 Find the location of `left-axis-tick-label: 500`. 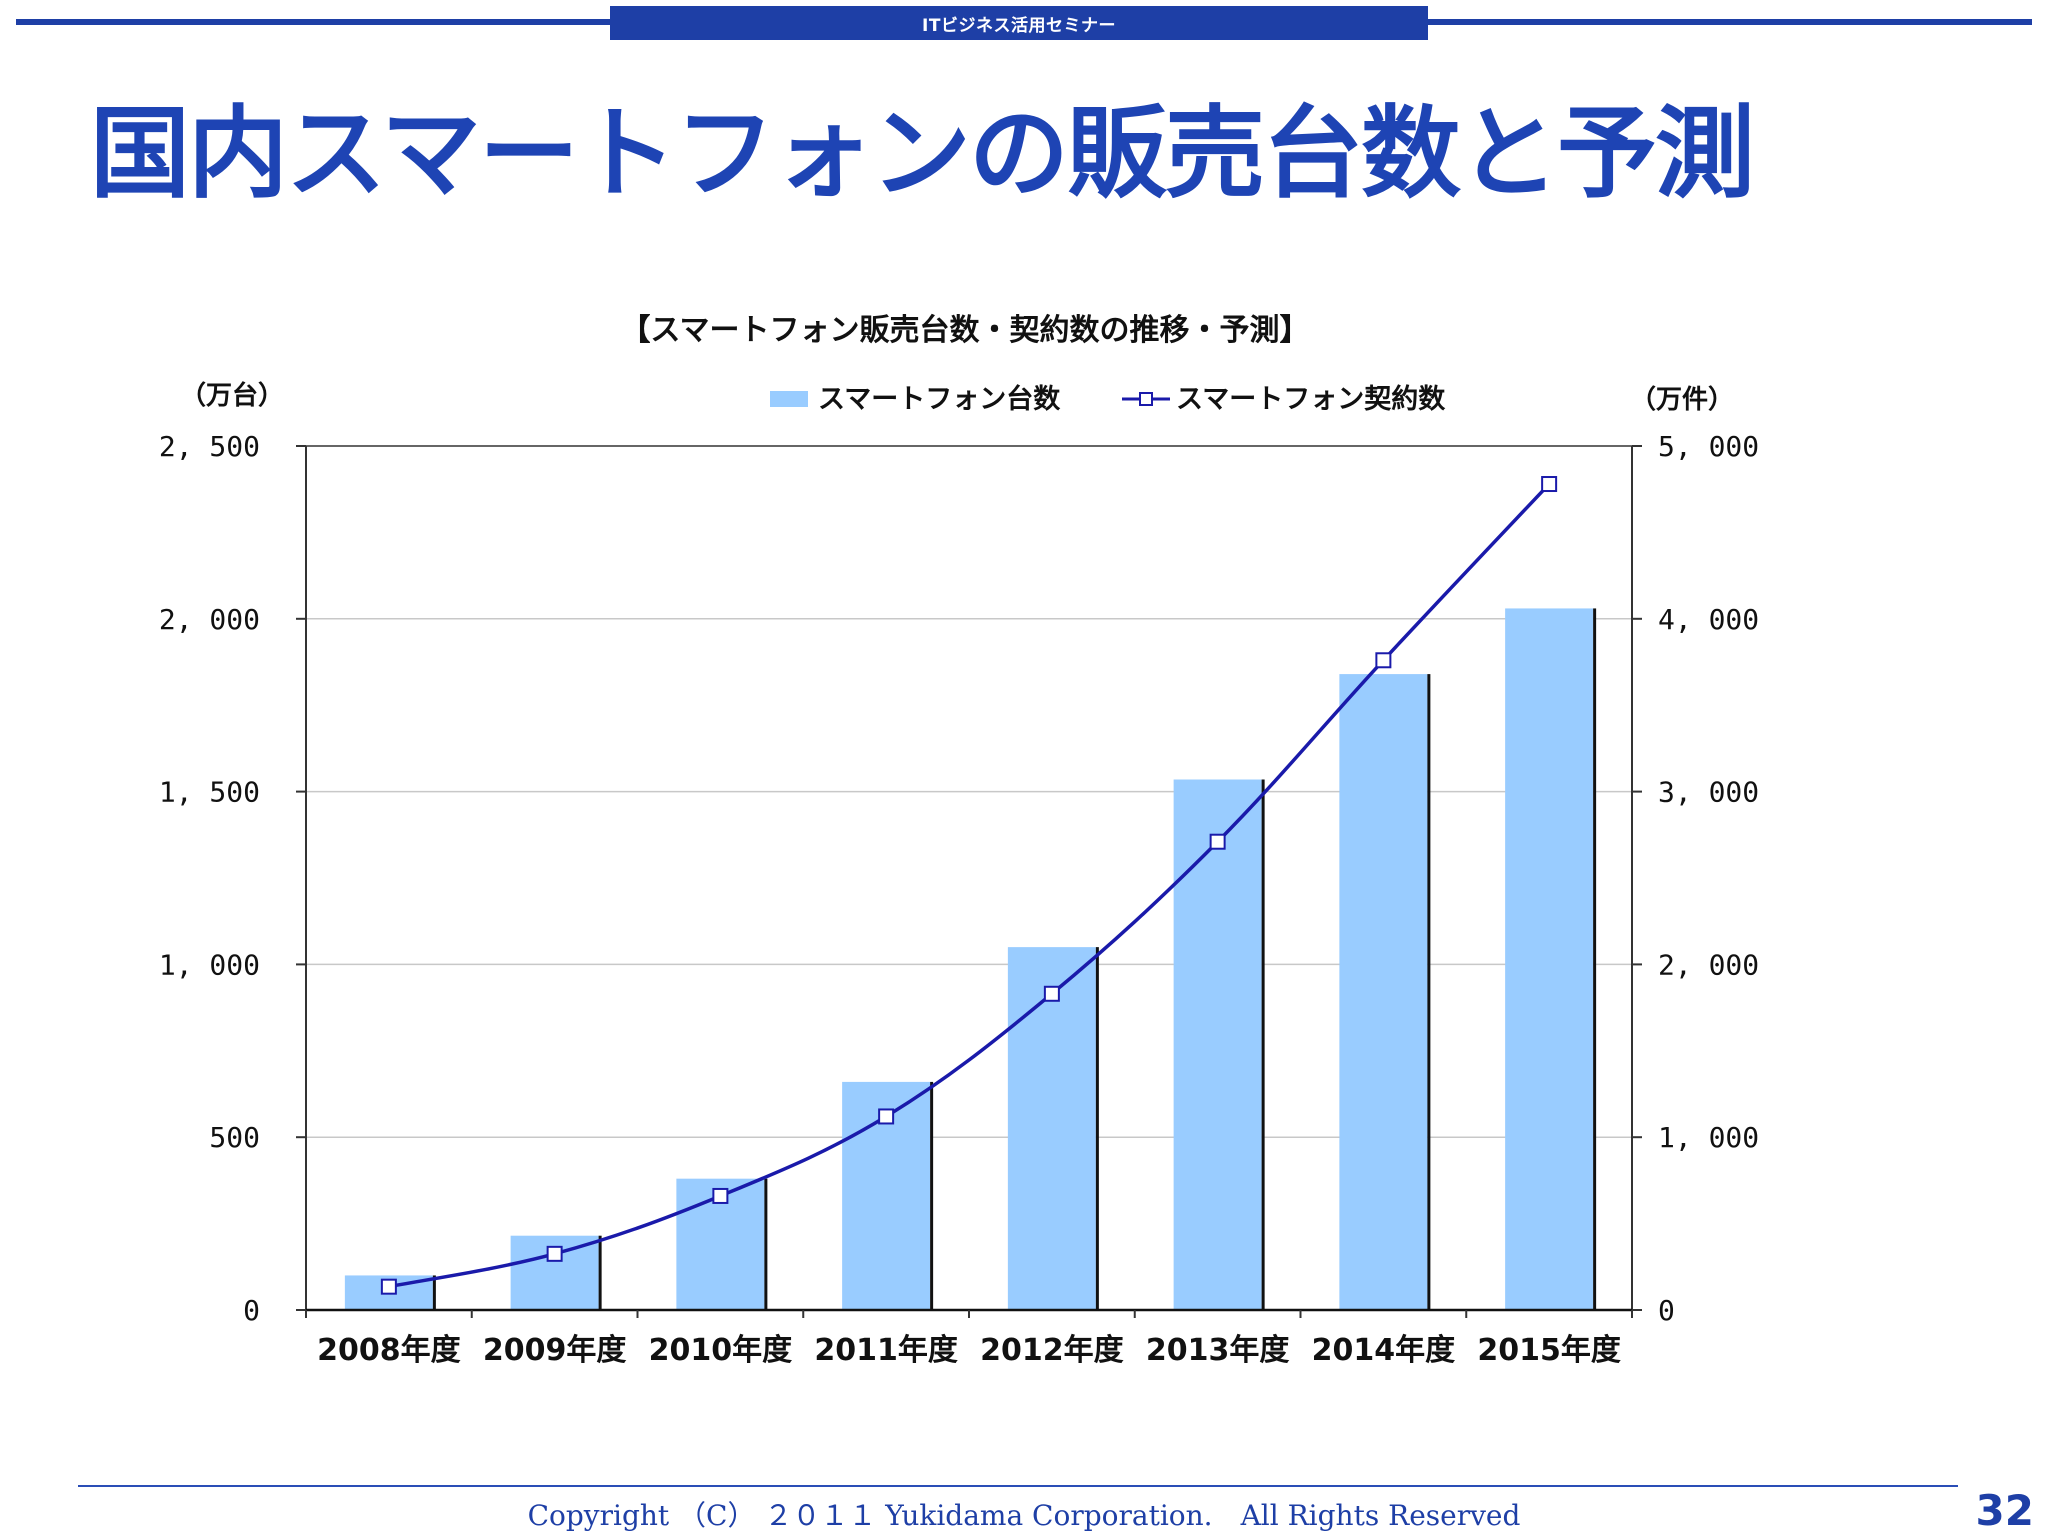

left-axis-tick-label: 500 is located at coordinates (234, 1137).